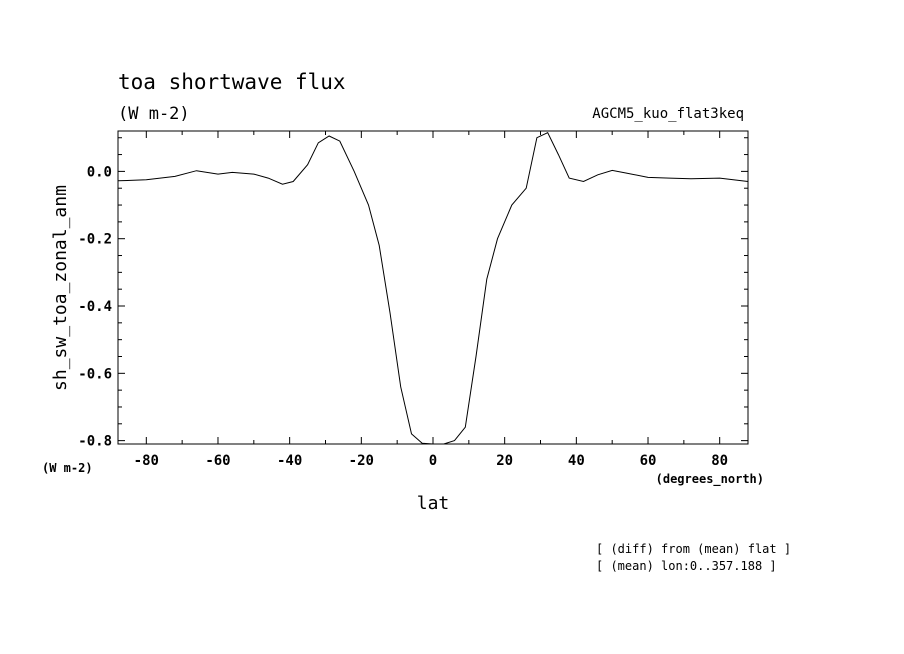  I want to click on y-tick-label: -0.6, so click(95, 374).